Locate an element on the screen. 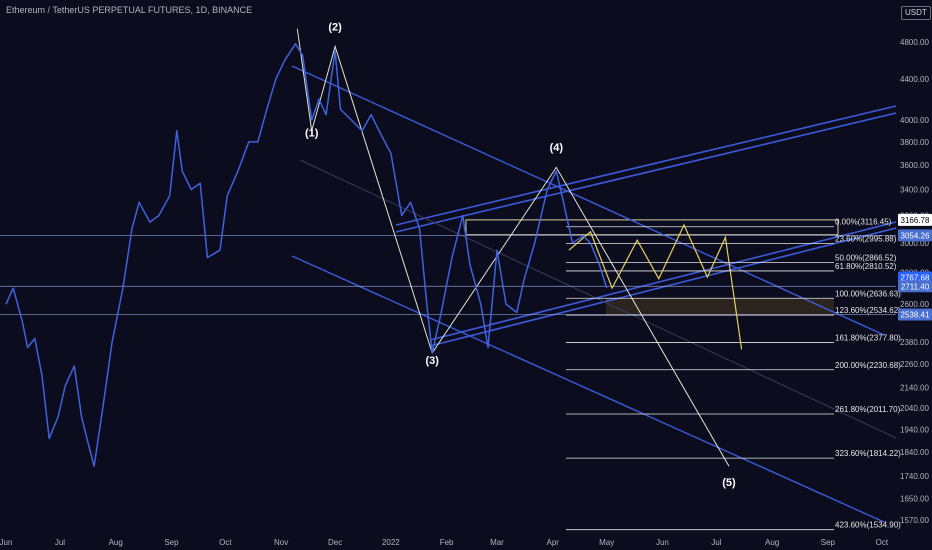 This screenshot has width=932, height=550. fib-level-label: 23.60%(2995.88) is located at coordinates (866, 239).